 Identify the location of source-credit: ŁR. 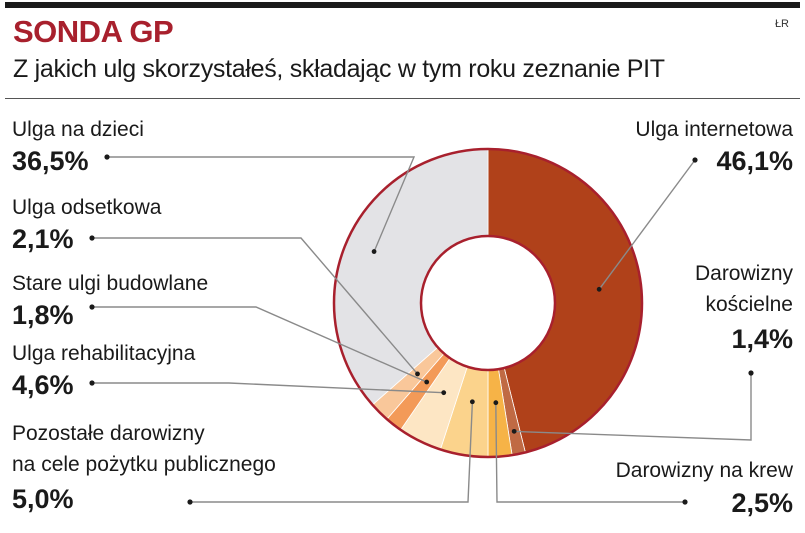
(781, 24).